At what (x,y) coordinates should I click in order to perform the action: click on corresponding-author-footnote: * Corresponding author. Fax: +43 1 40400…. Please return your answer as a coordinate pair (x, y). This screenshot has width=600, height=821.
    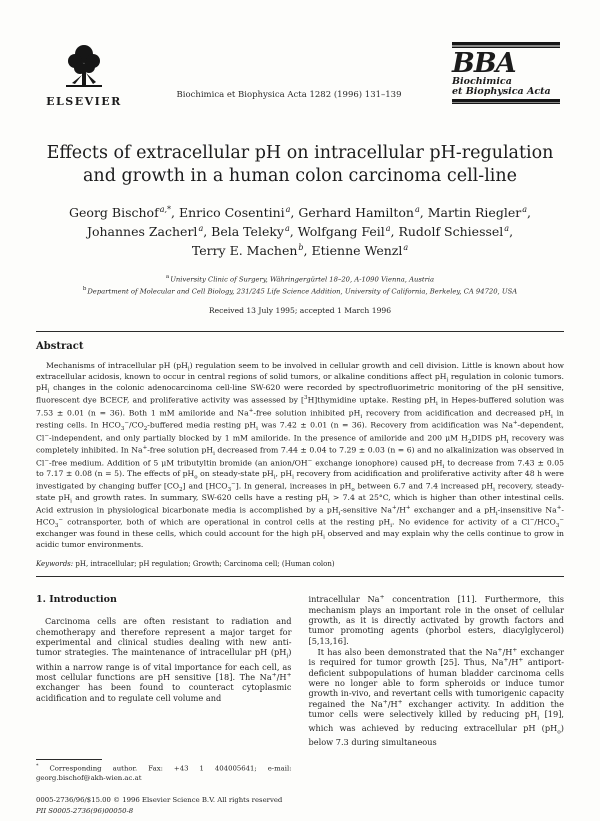
    Looking at the image, I should click on (164, 773).